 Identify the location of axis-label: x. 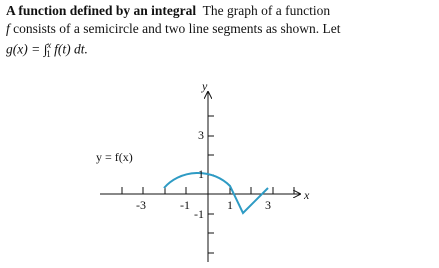
(306, 195).